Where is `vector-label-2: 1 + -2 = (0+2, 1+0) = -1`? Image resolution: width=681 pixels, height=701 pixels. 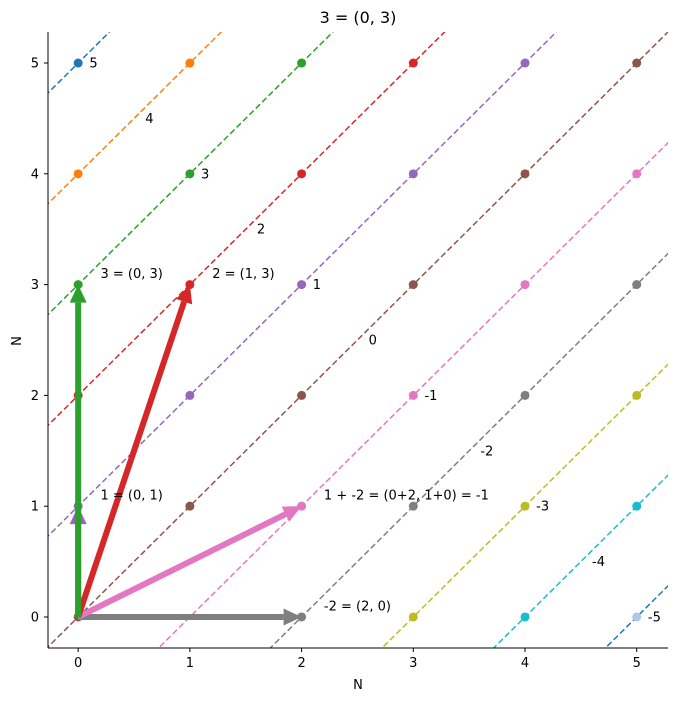 vector-label-2: 1 + -2 = (0+2, 1+0) = -1 is located at coordinates (406, 496).